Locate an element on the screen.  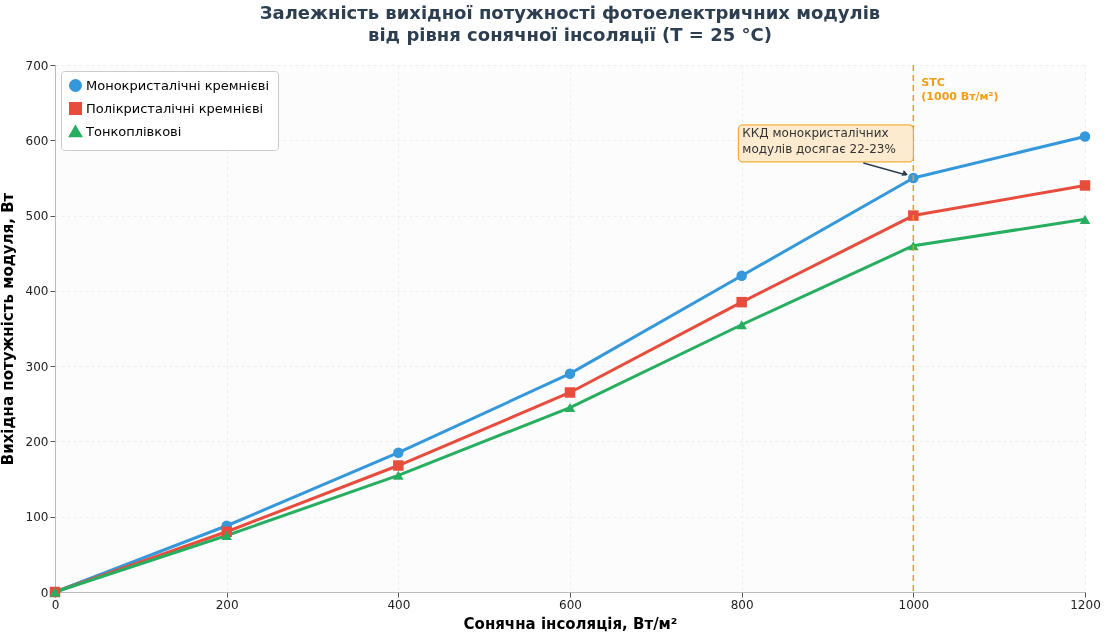
y-tick-label: 100 is located at coordinates (37, 517).